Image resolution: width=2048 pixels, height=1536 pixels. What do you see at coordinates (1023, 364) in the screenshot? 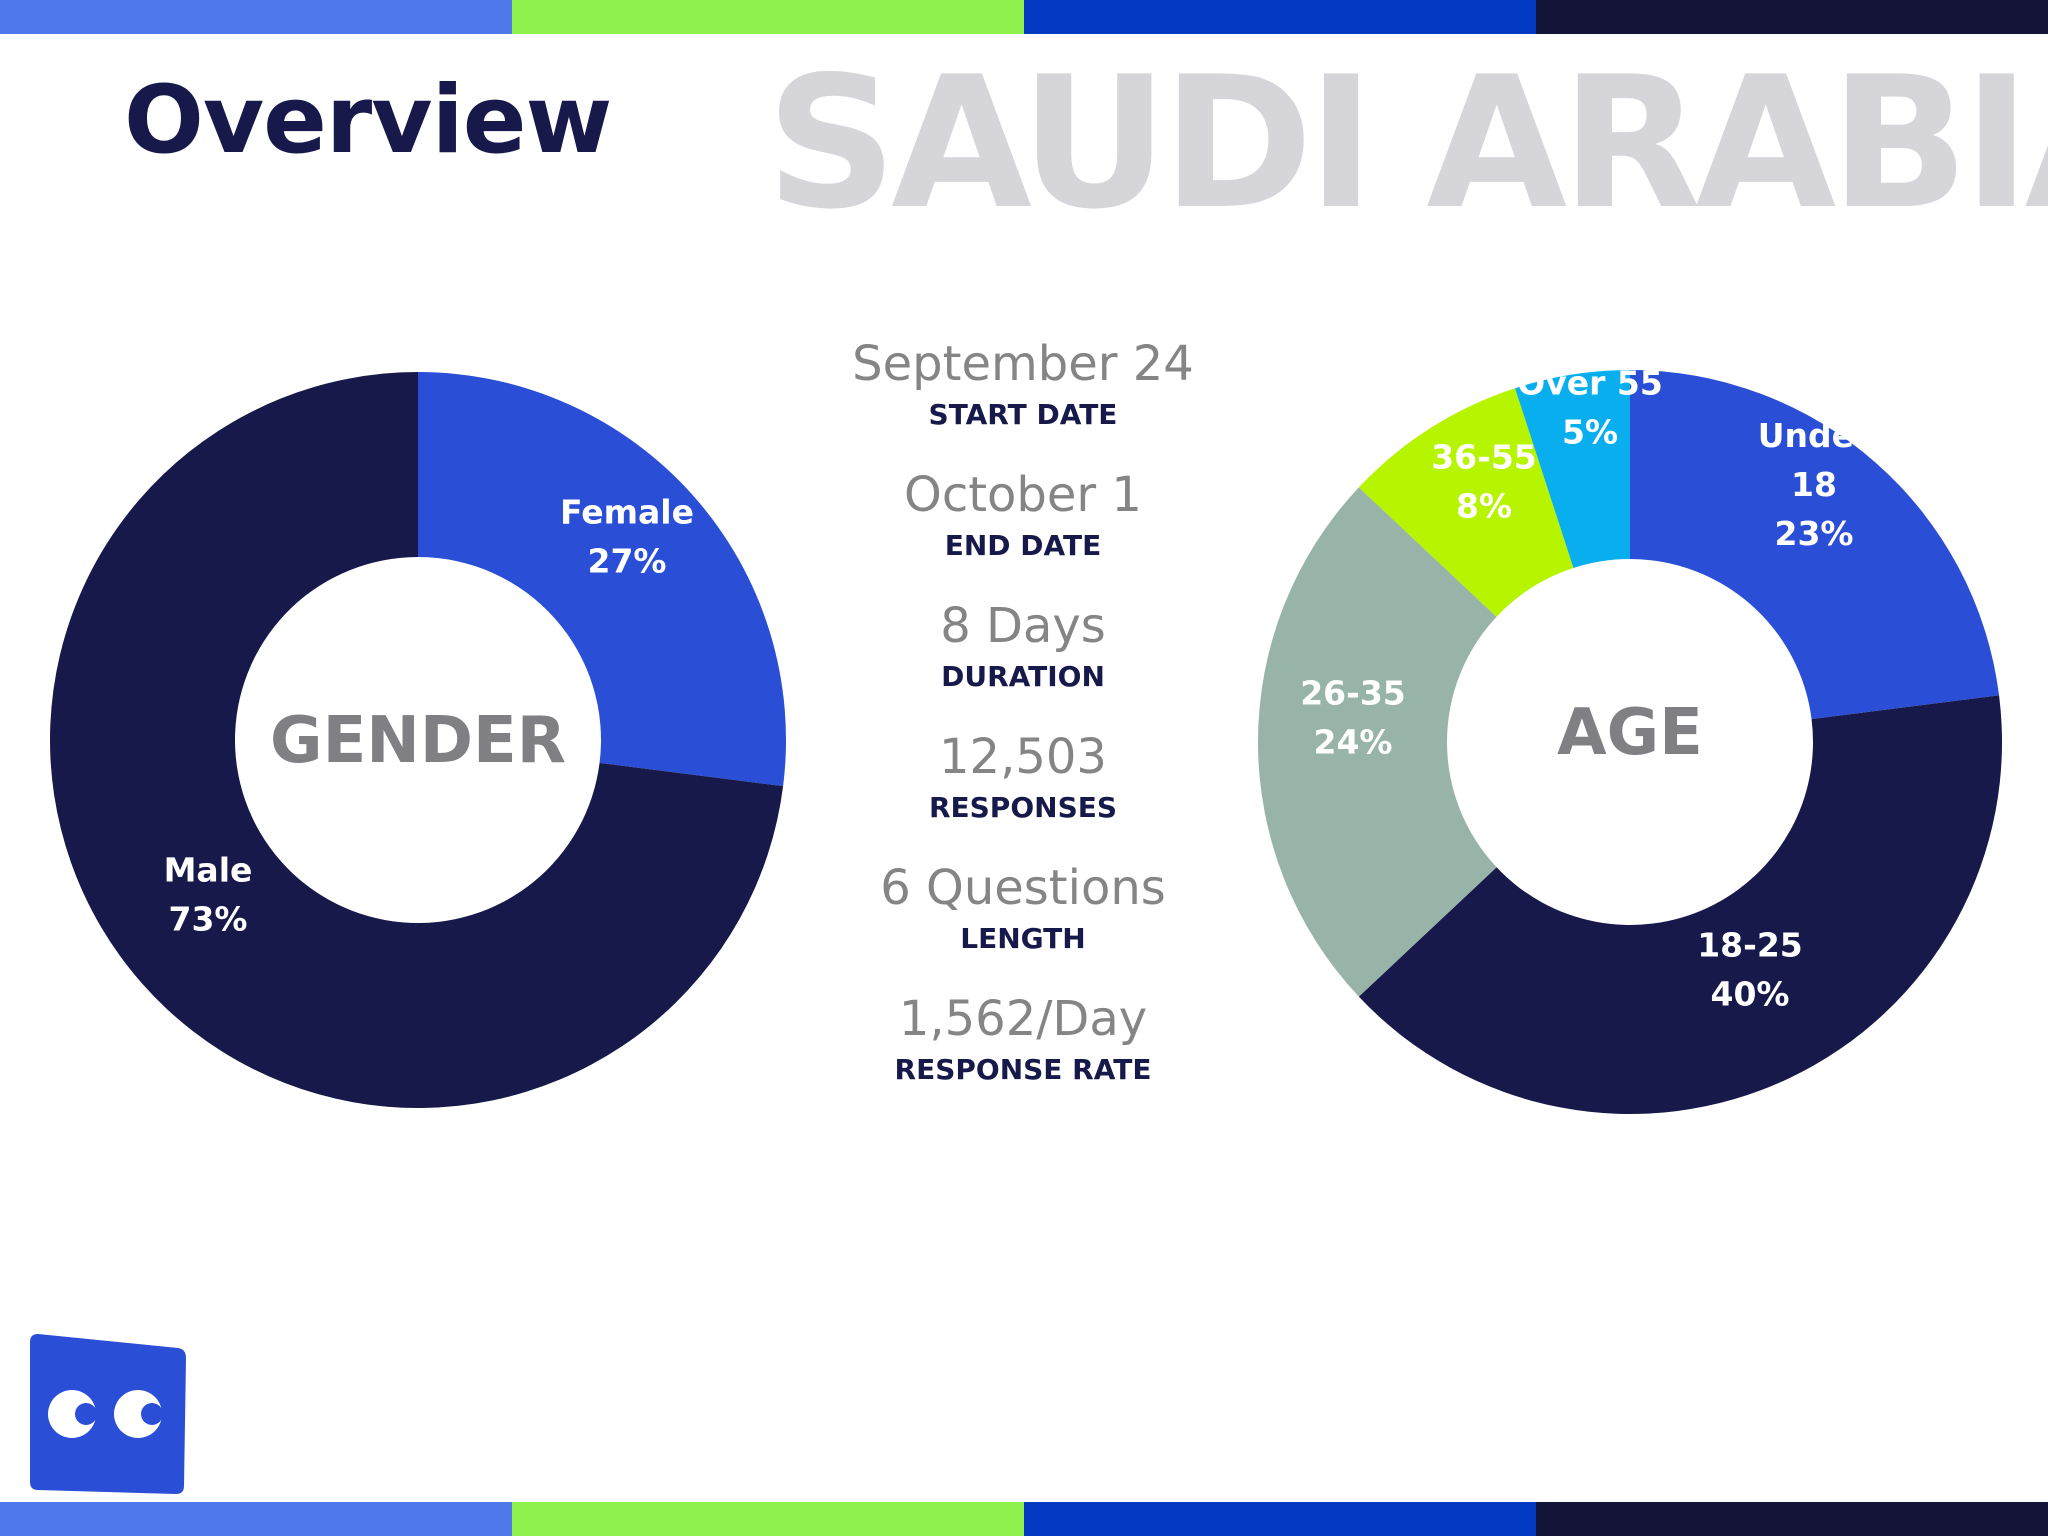
I see `stat-value: September 24` at bounding box center [1023, 364].